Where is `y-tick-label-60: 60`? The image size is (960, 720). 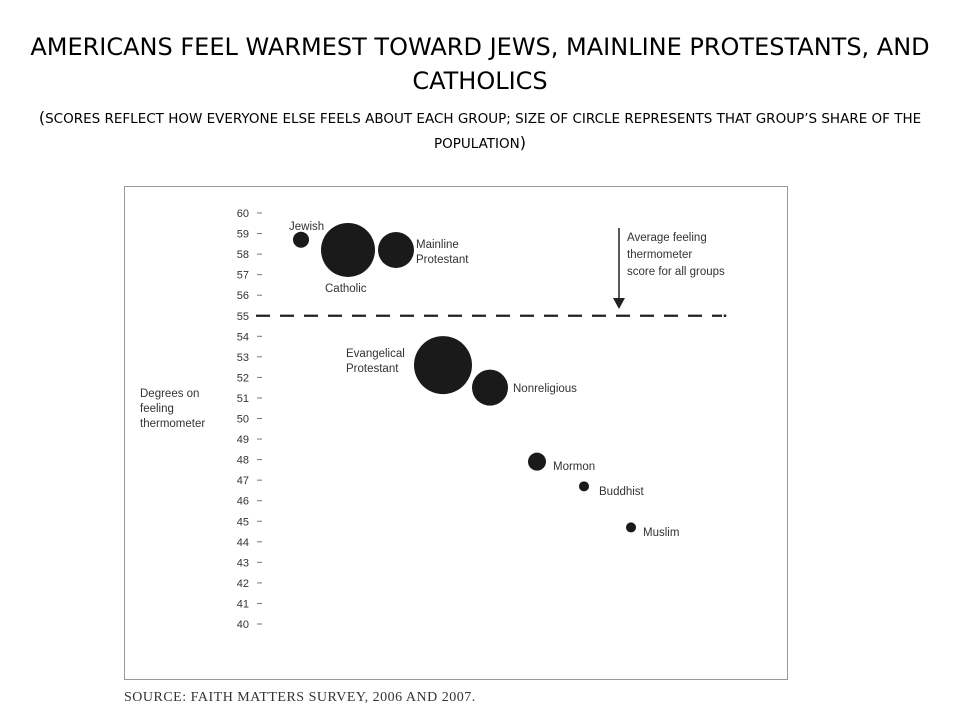
y-tick-label-60: 60 is located at coordinates (243, 214).